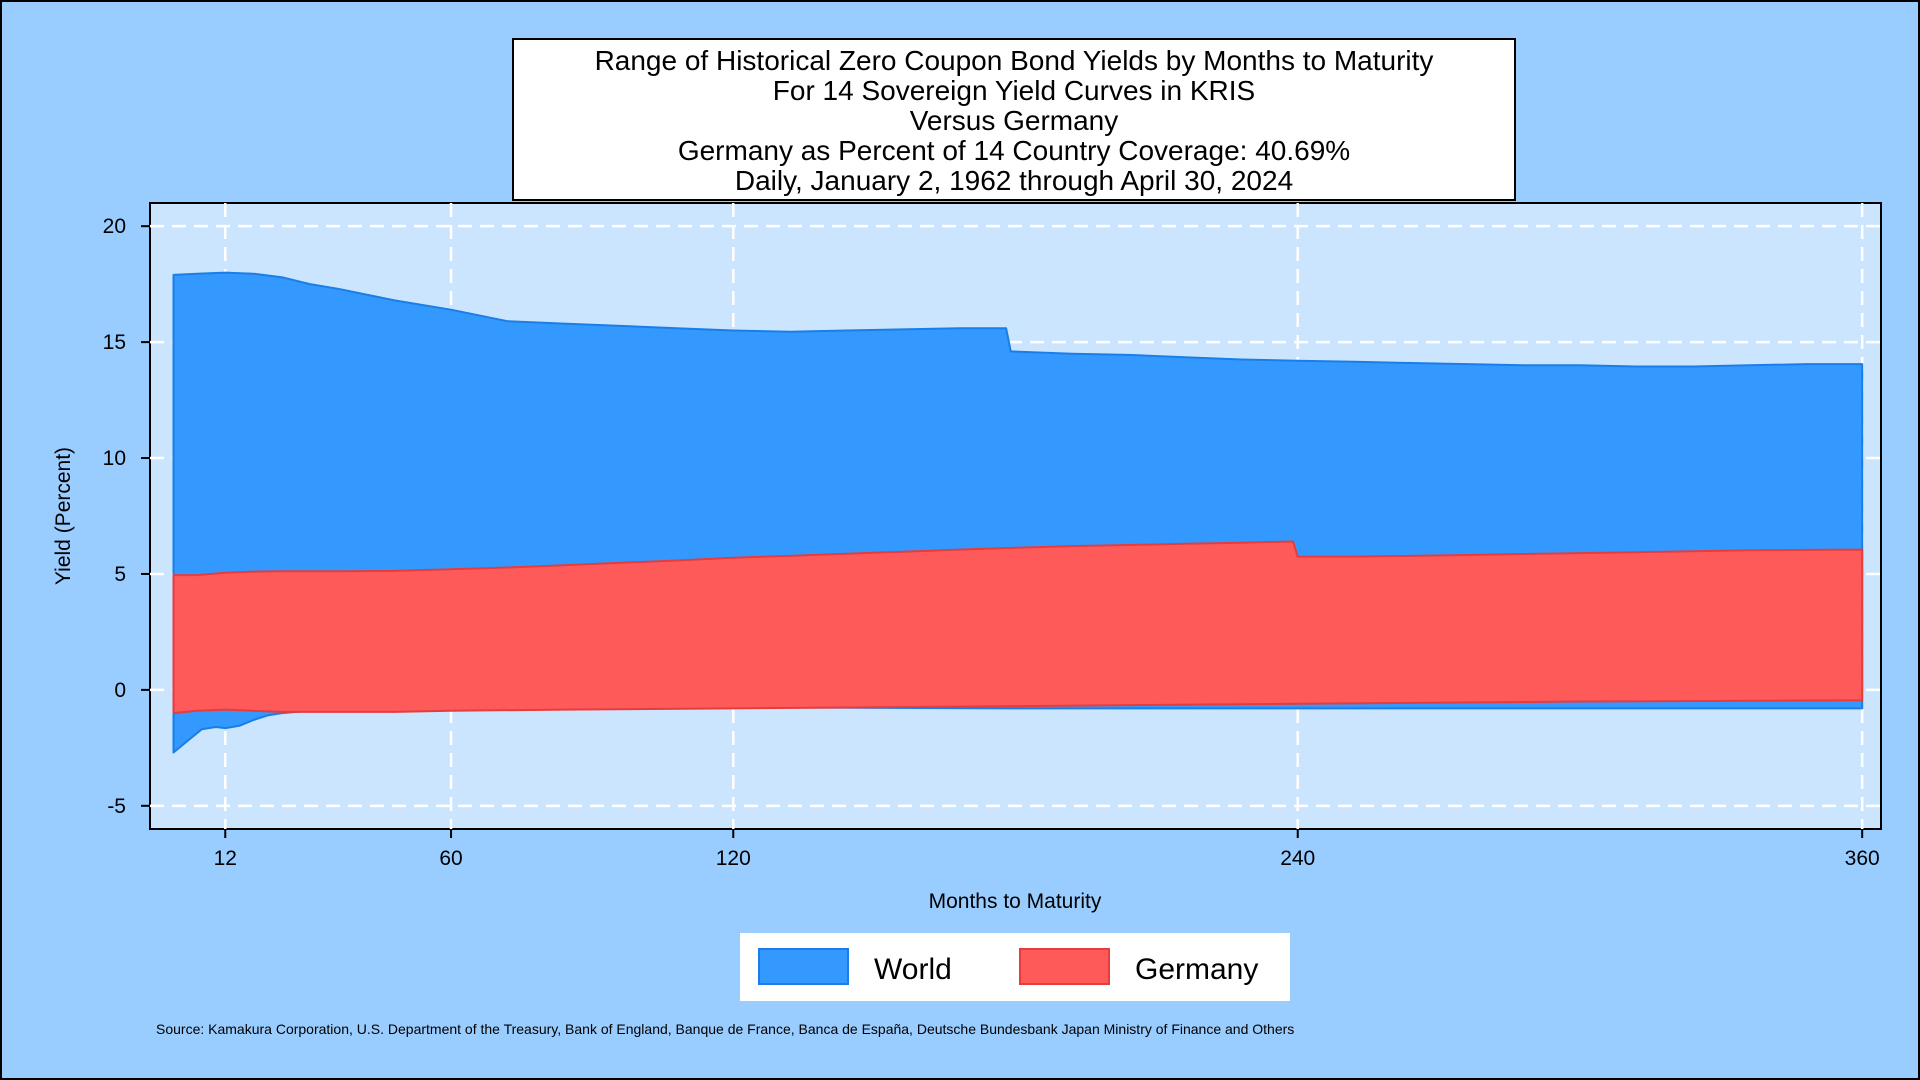 The width and height of the screenshot is (1920, 1080). I want to click on title-box, so click(1014, 119).